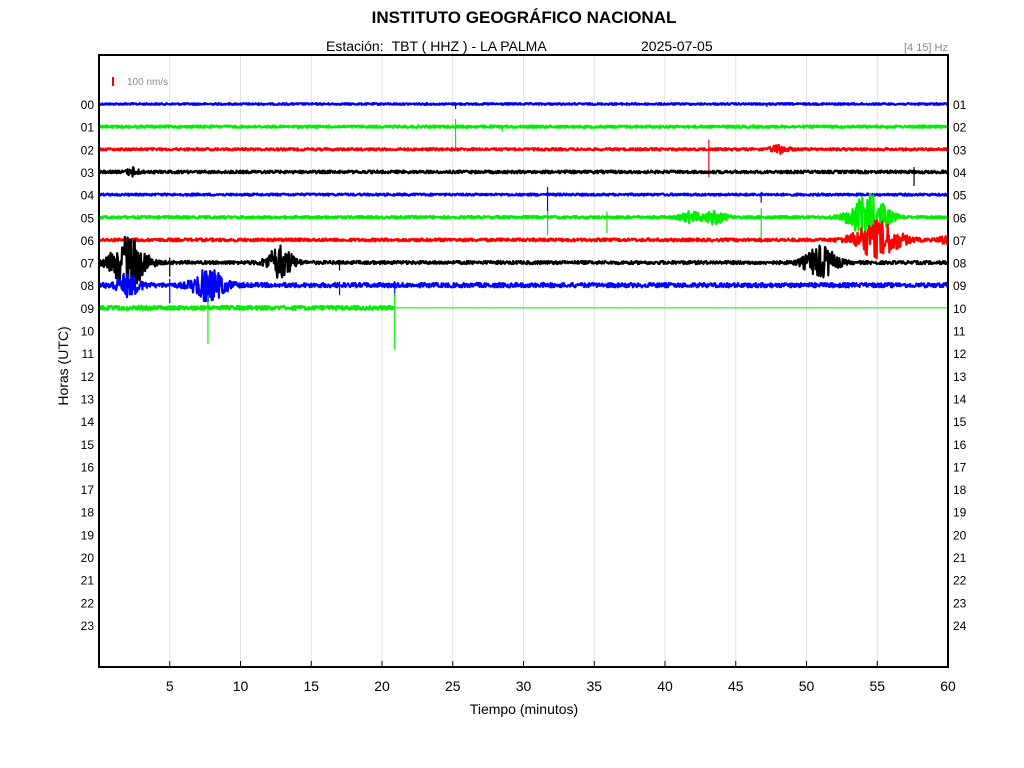 The image size is (1024, 768). Describe the element at coordinates (63, 365) in the screenshot. I see `y-axis-label: Horas (UTC)` at that location.